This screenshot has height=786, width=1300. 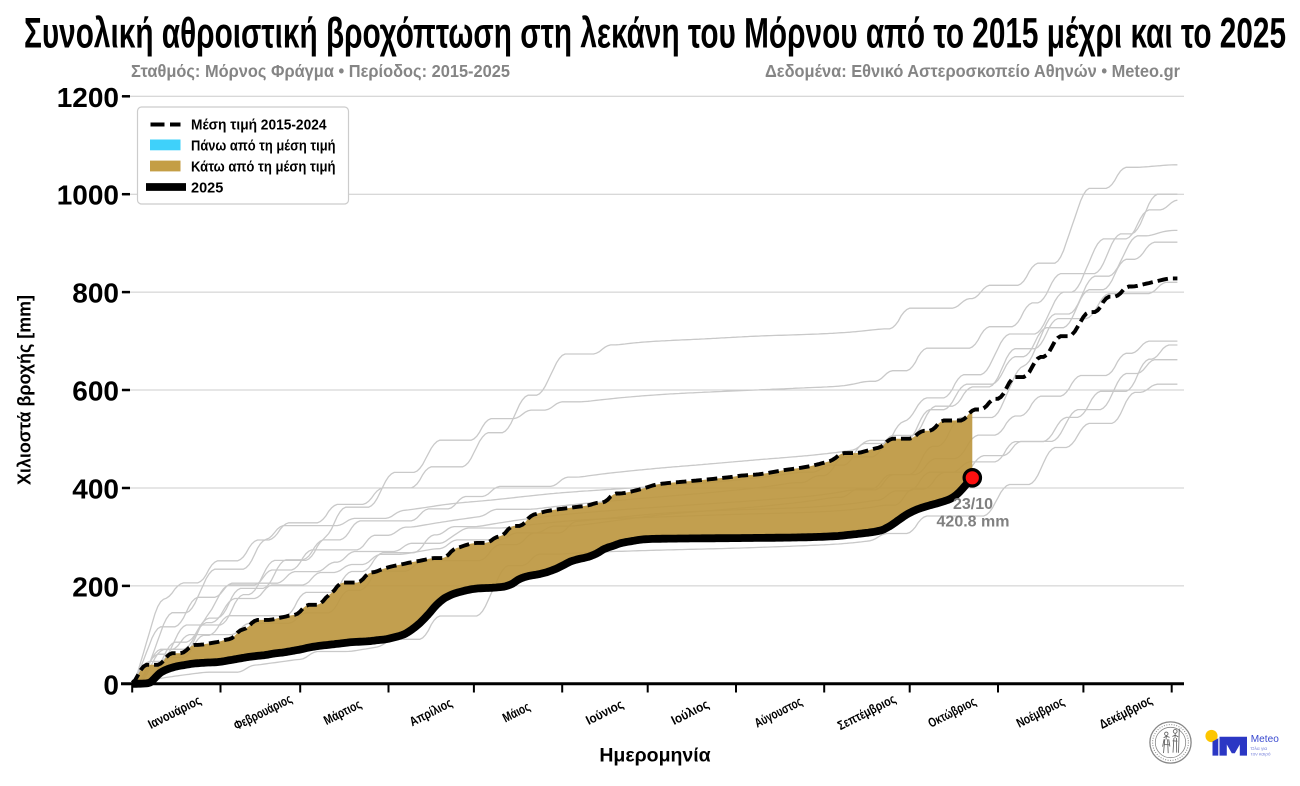 What do you see at coordinates (1261, 754) in the screenshot?
I see `svg-text: τον καιρό` at bounding box center [1261, 754].